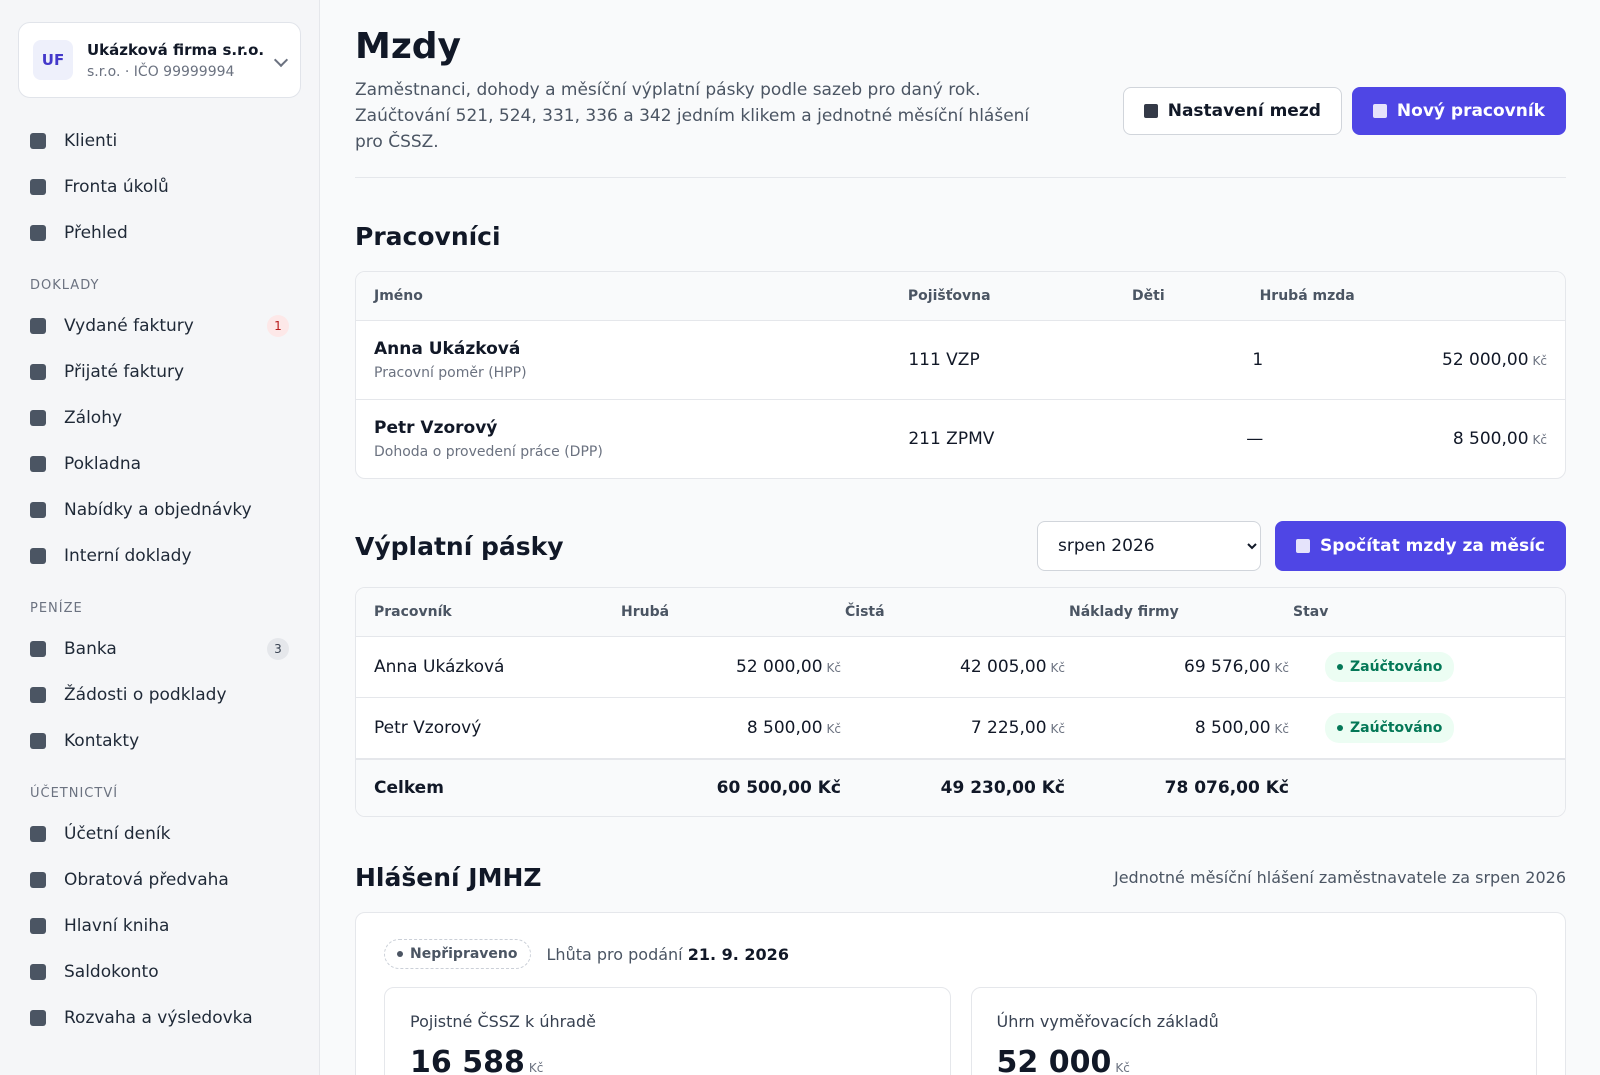  I want to click on header-button: Nastavení mezd, so click(1232, 111).